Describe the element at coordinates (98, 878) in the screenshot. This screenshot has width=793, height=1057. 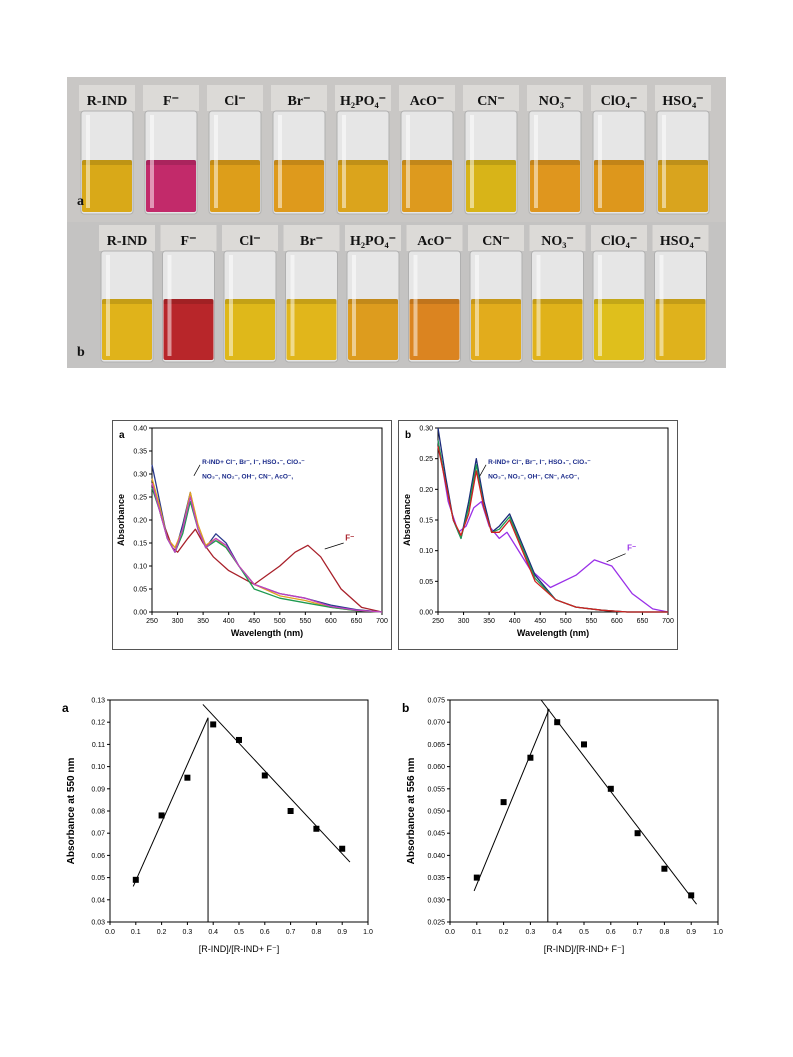
I see `y-tick-label: 0.05` at that location.